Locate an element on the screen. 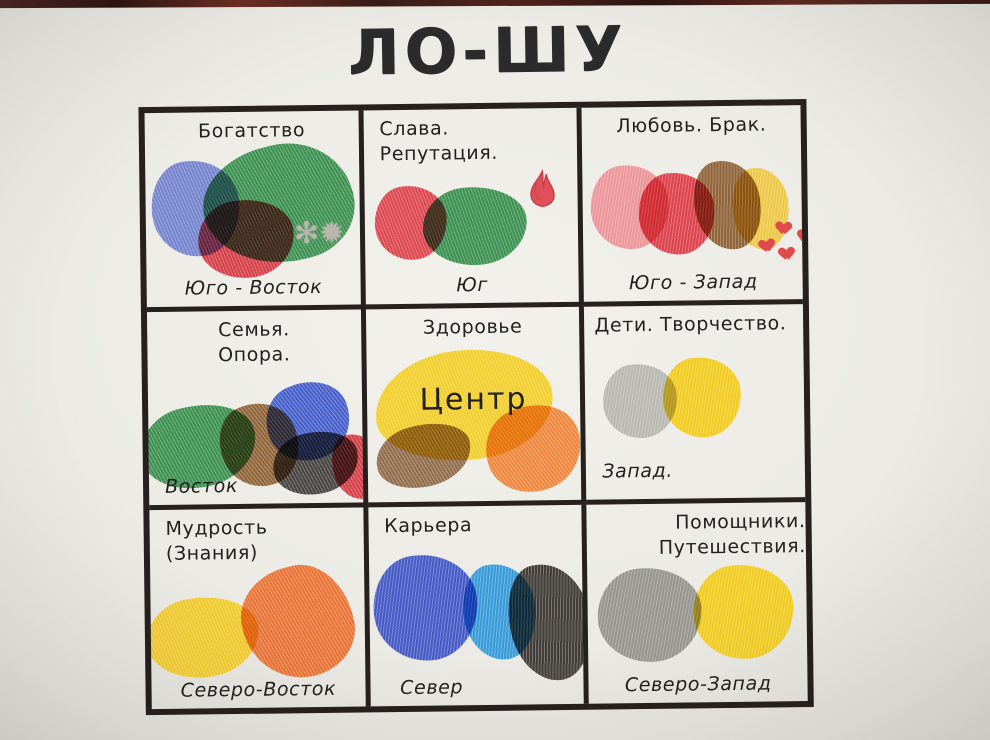 This screenshot has width=990, height=740. cell-direction-label: Северо-Восток is located at coordinates (258, 689).